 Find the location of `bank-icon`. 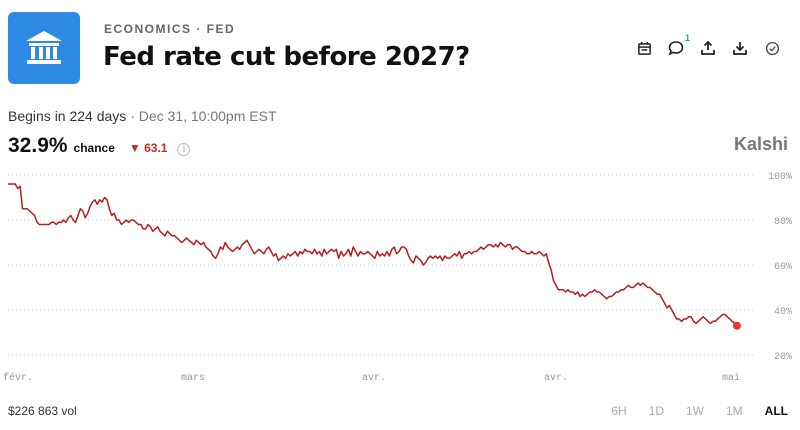

bank-icon is located at coordinates (44, 47).